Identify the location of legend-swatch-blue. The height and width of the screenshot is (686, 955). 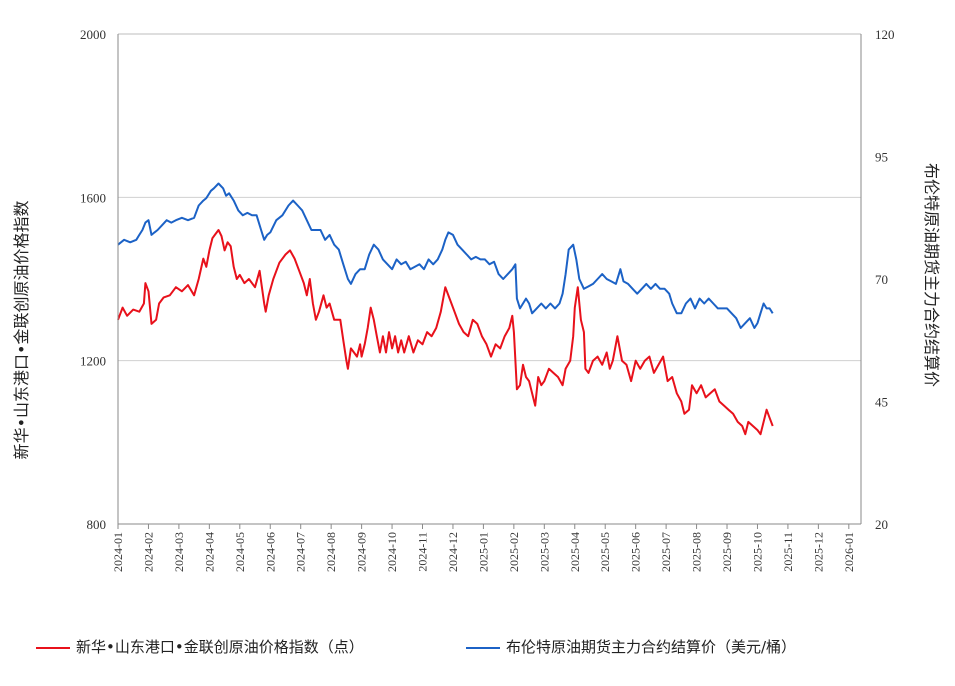
(483, 647).